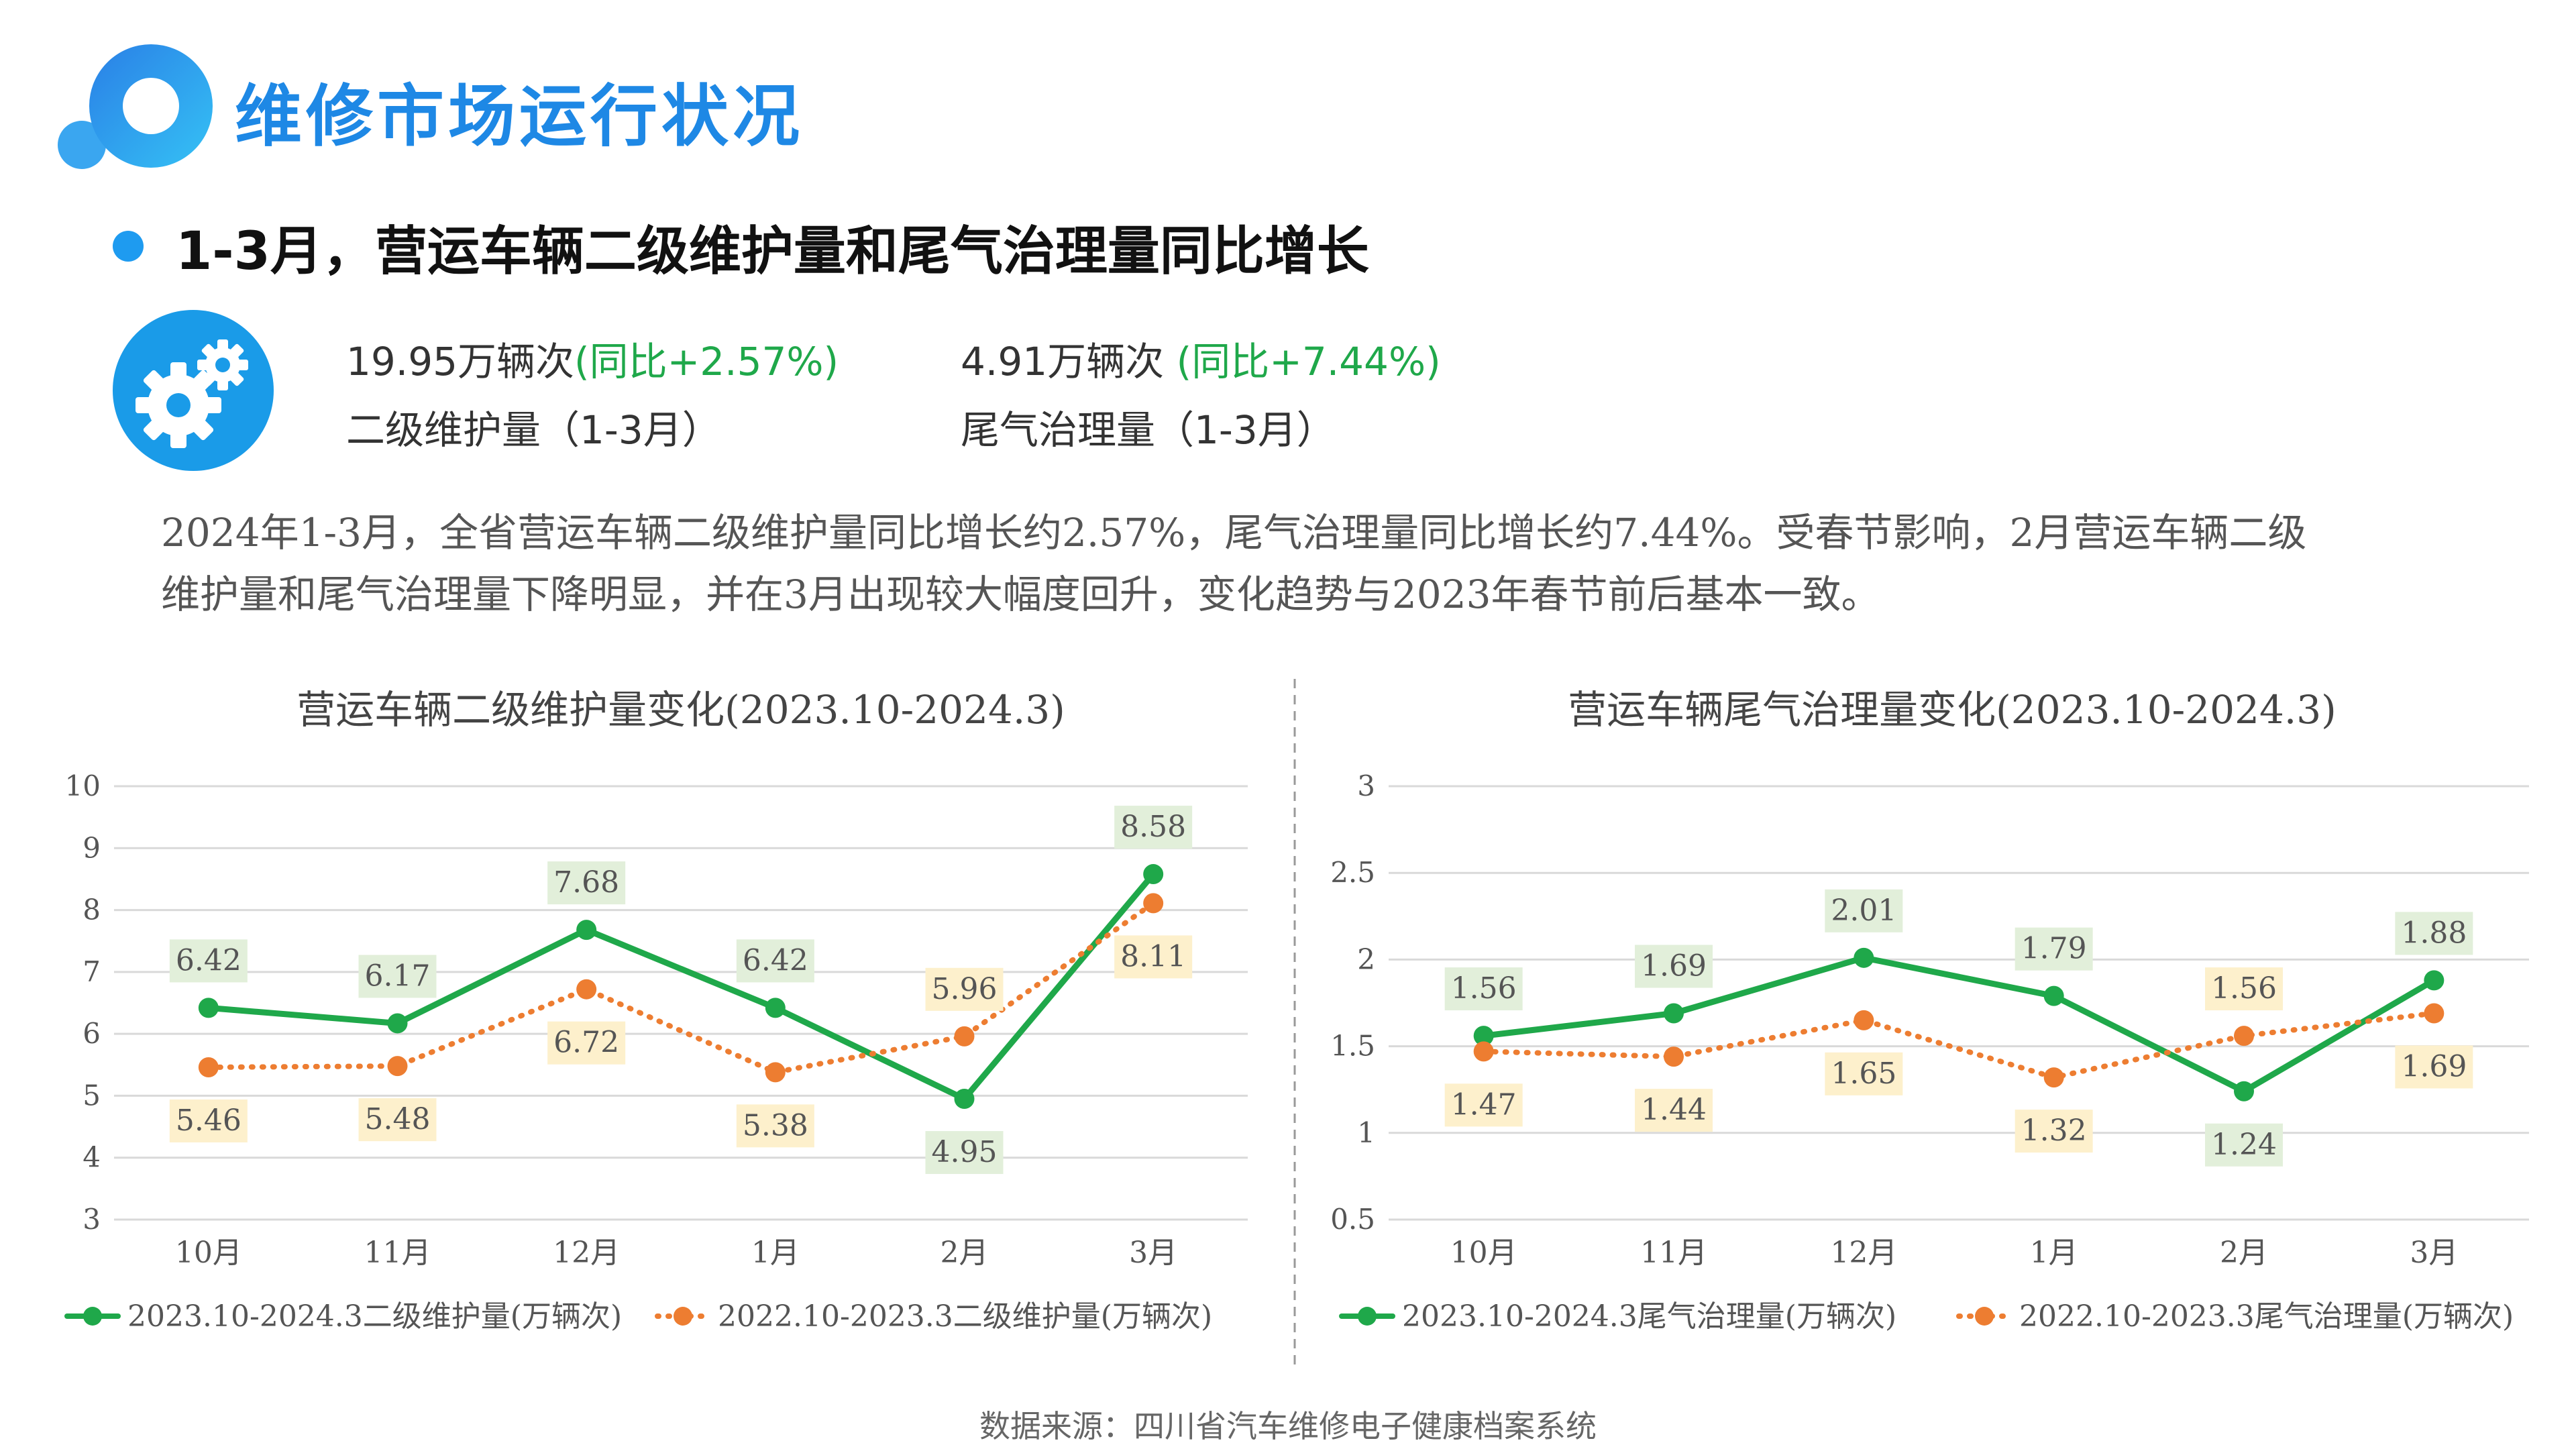 The image size is (2576, 1449). Describe the element at coordinates (1674, 966) in the screenshot. I see `data-label: 1.69` at that location.